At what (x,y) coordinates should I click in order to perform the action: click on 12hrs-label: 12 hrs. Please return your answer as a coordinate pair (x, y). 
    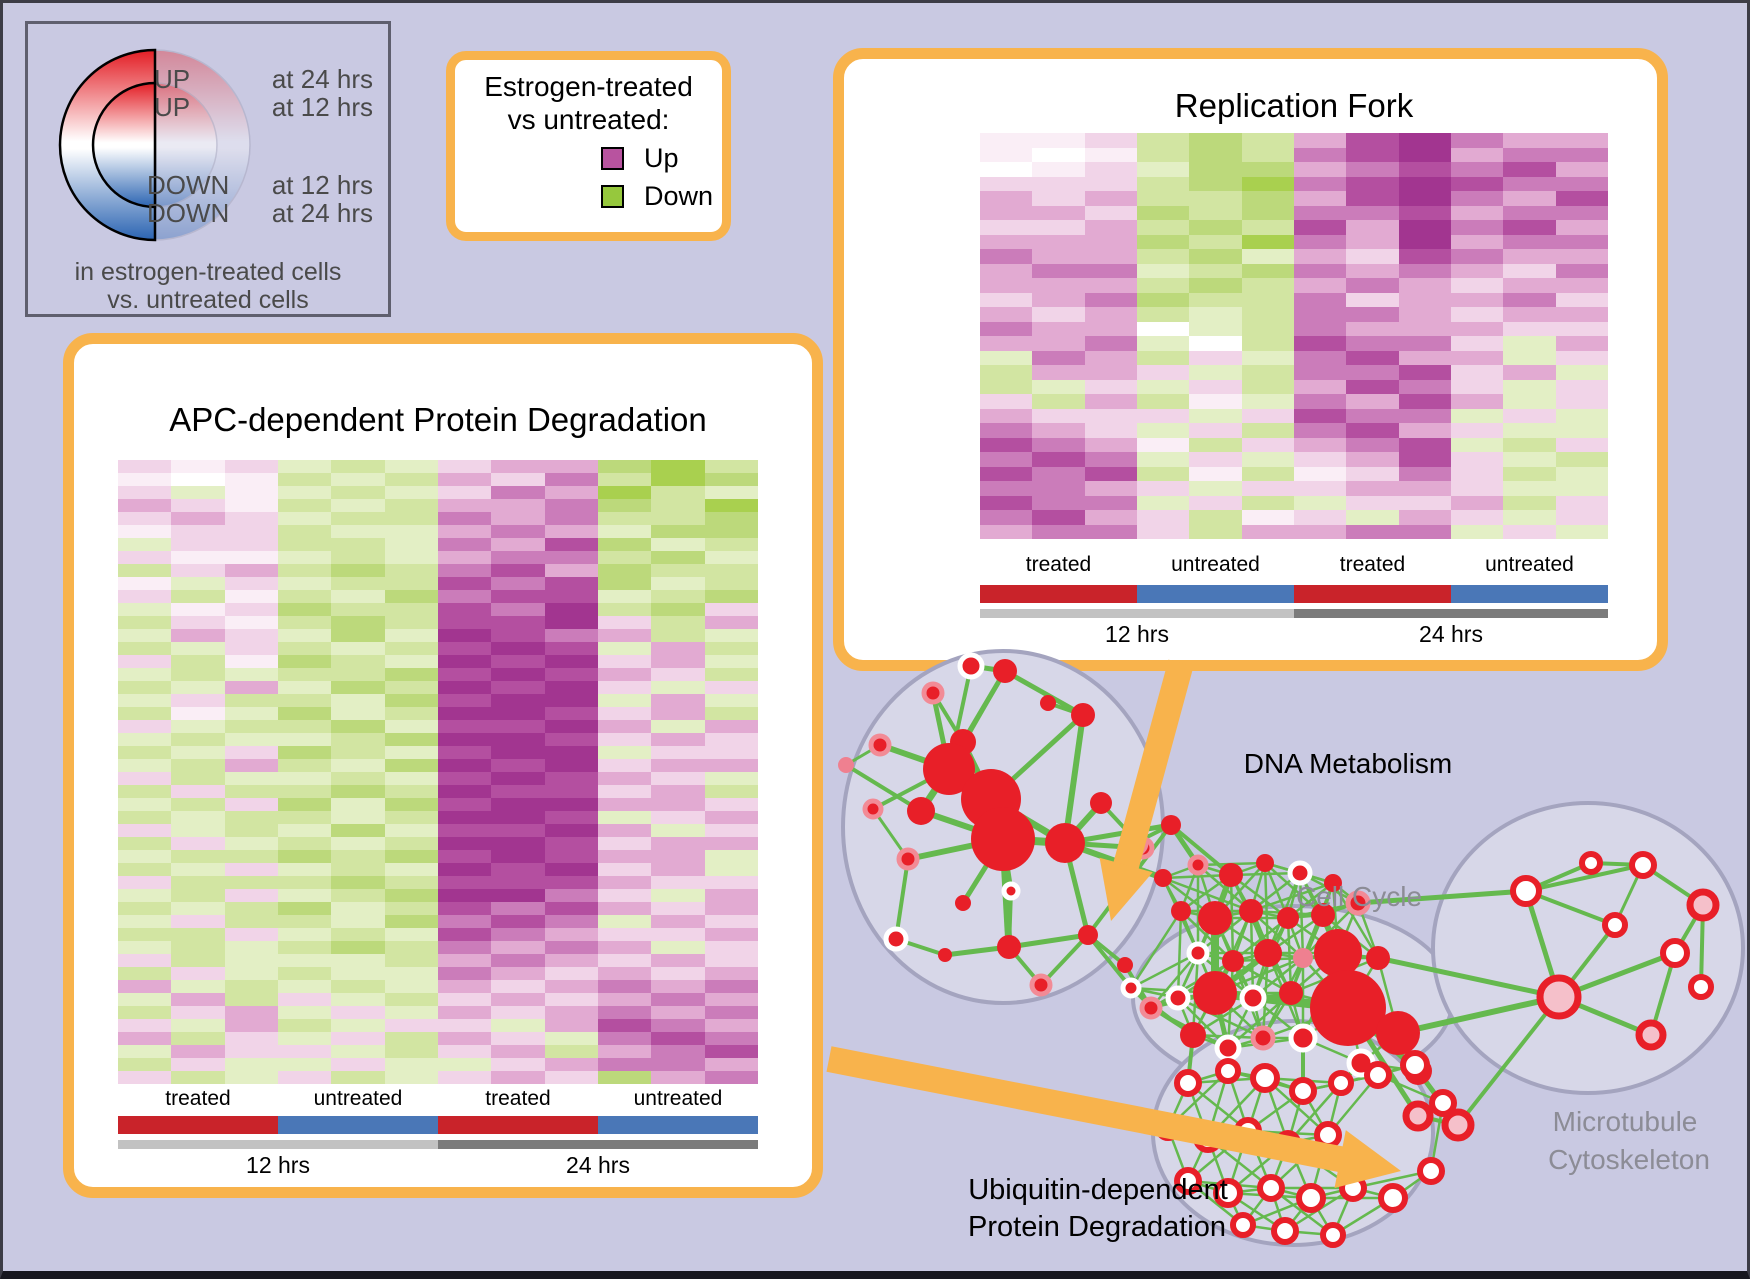
    Looking at the image, I should click on (1137, 634).